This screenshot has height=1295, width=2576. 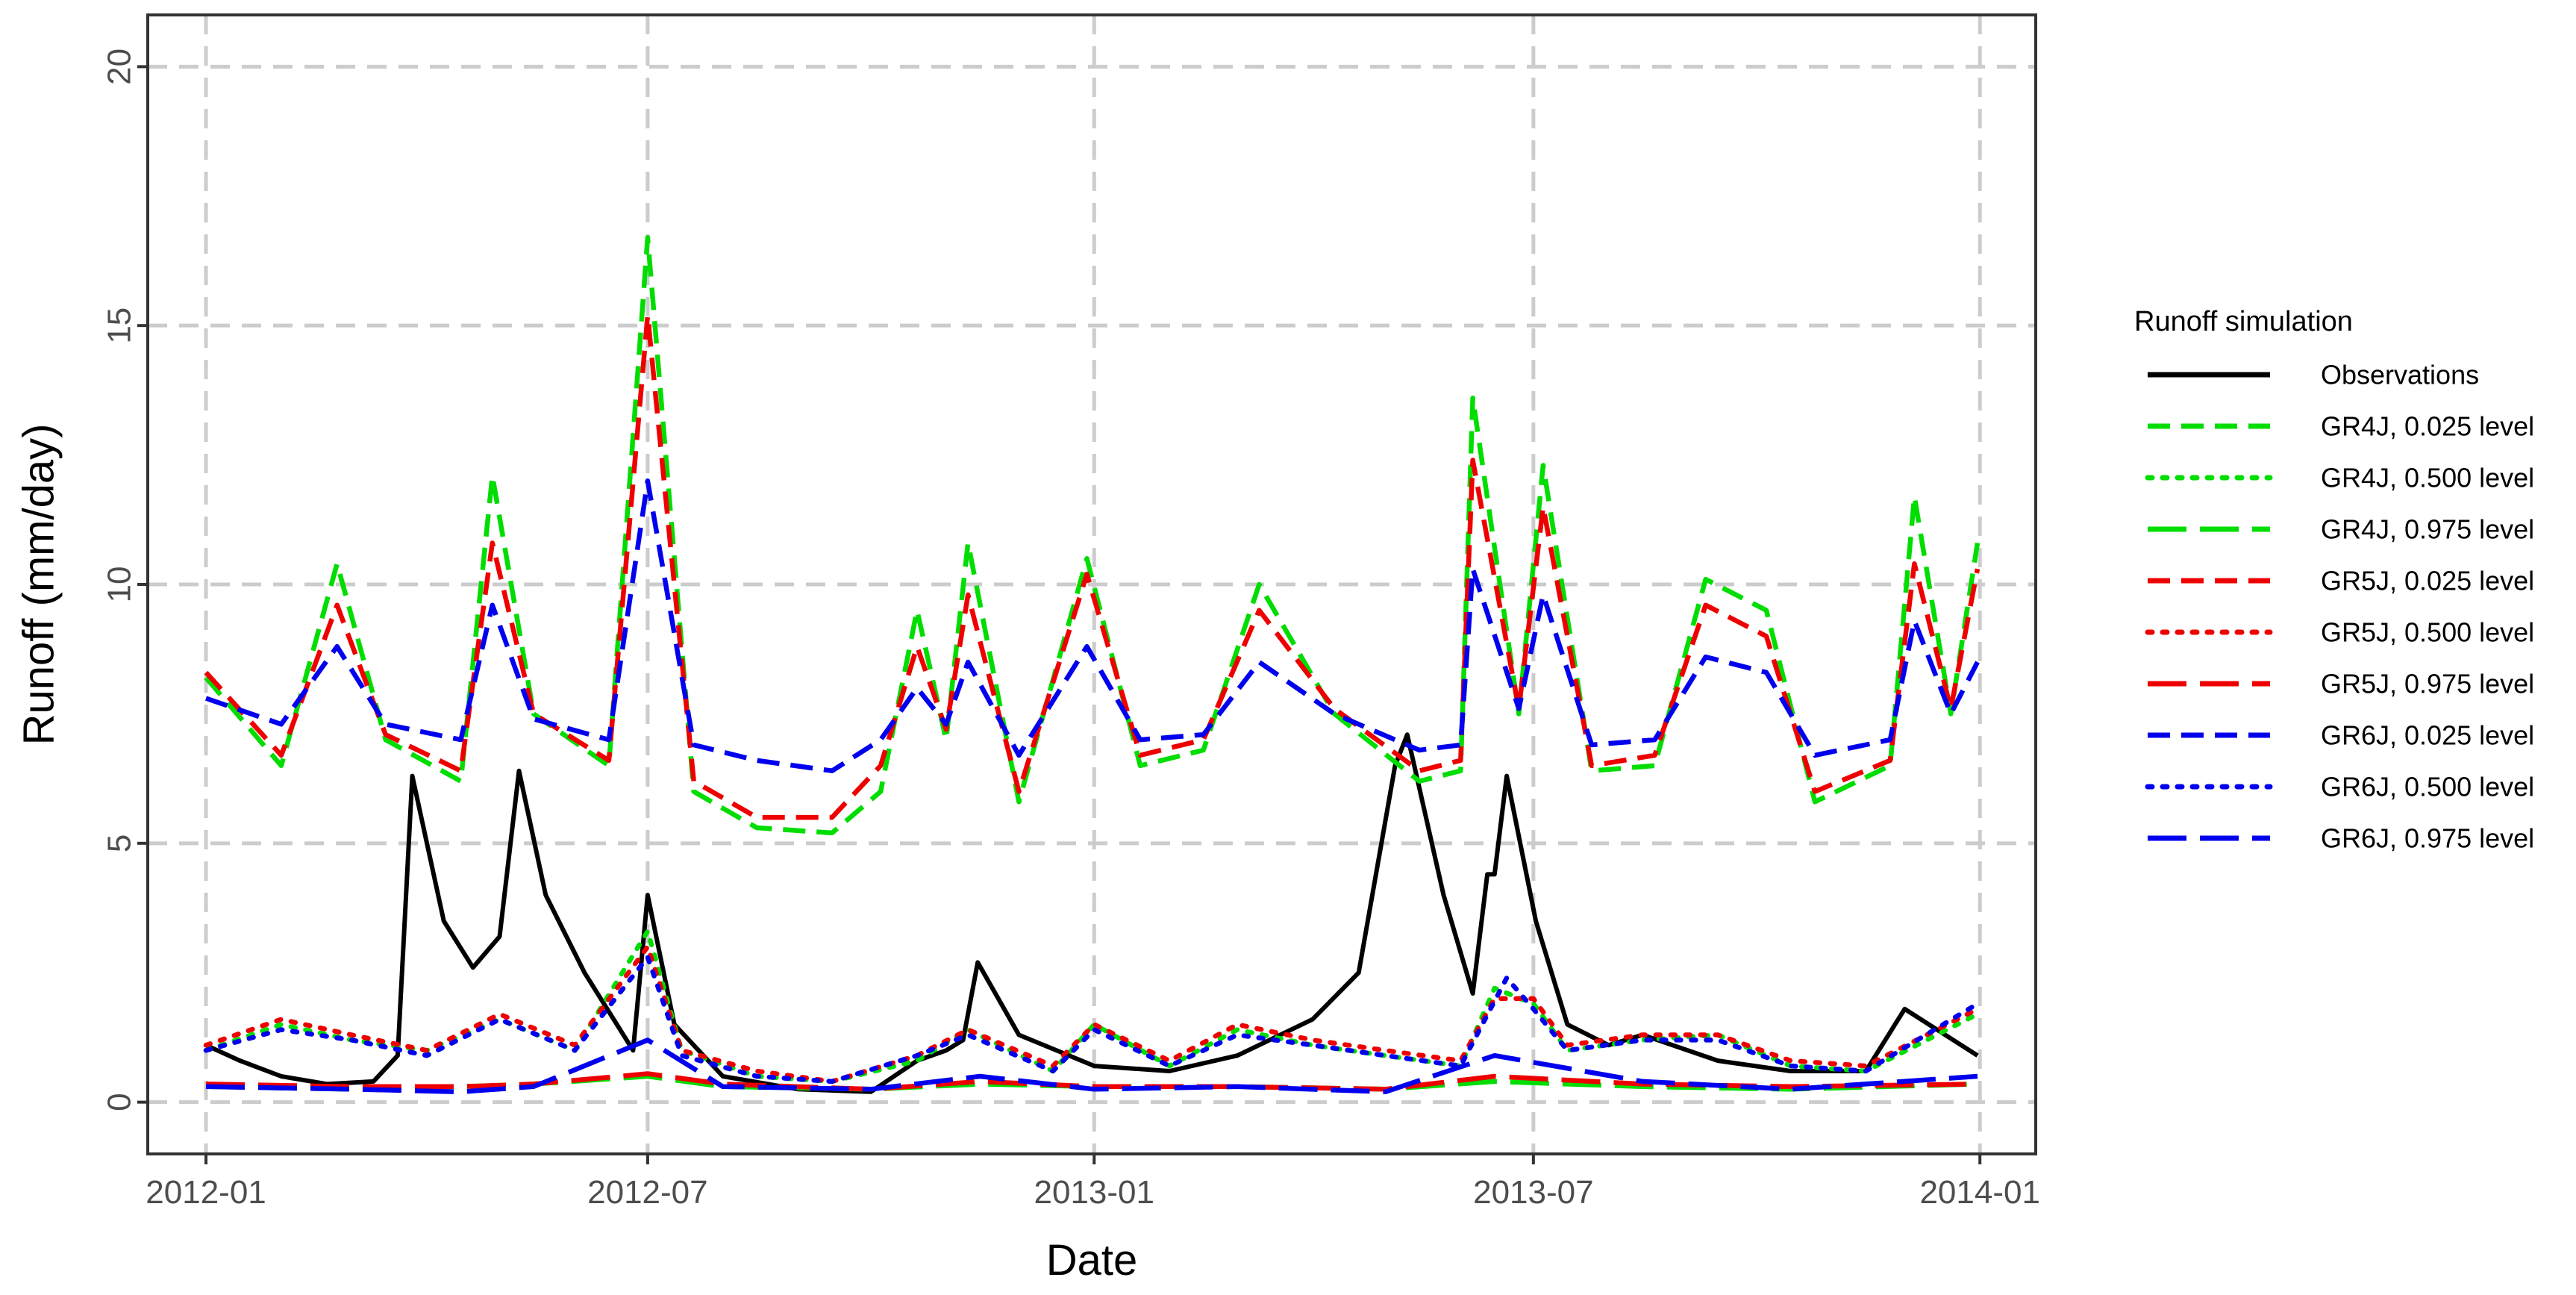 I want to click on series-line-gr6j-0-975-level, so click(x=1091, y=1066).